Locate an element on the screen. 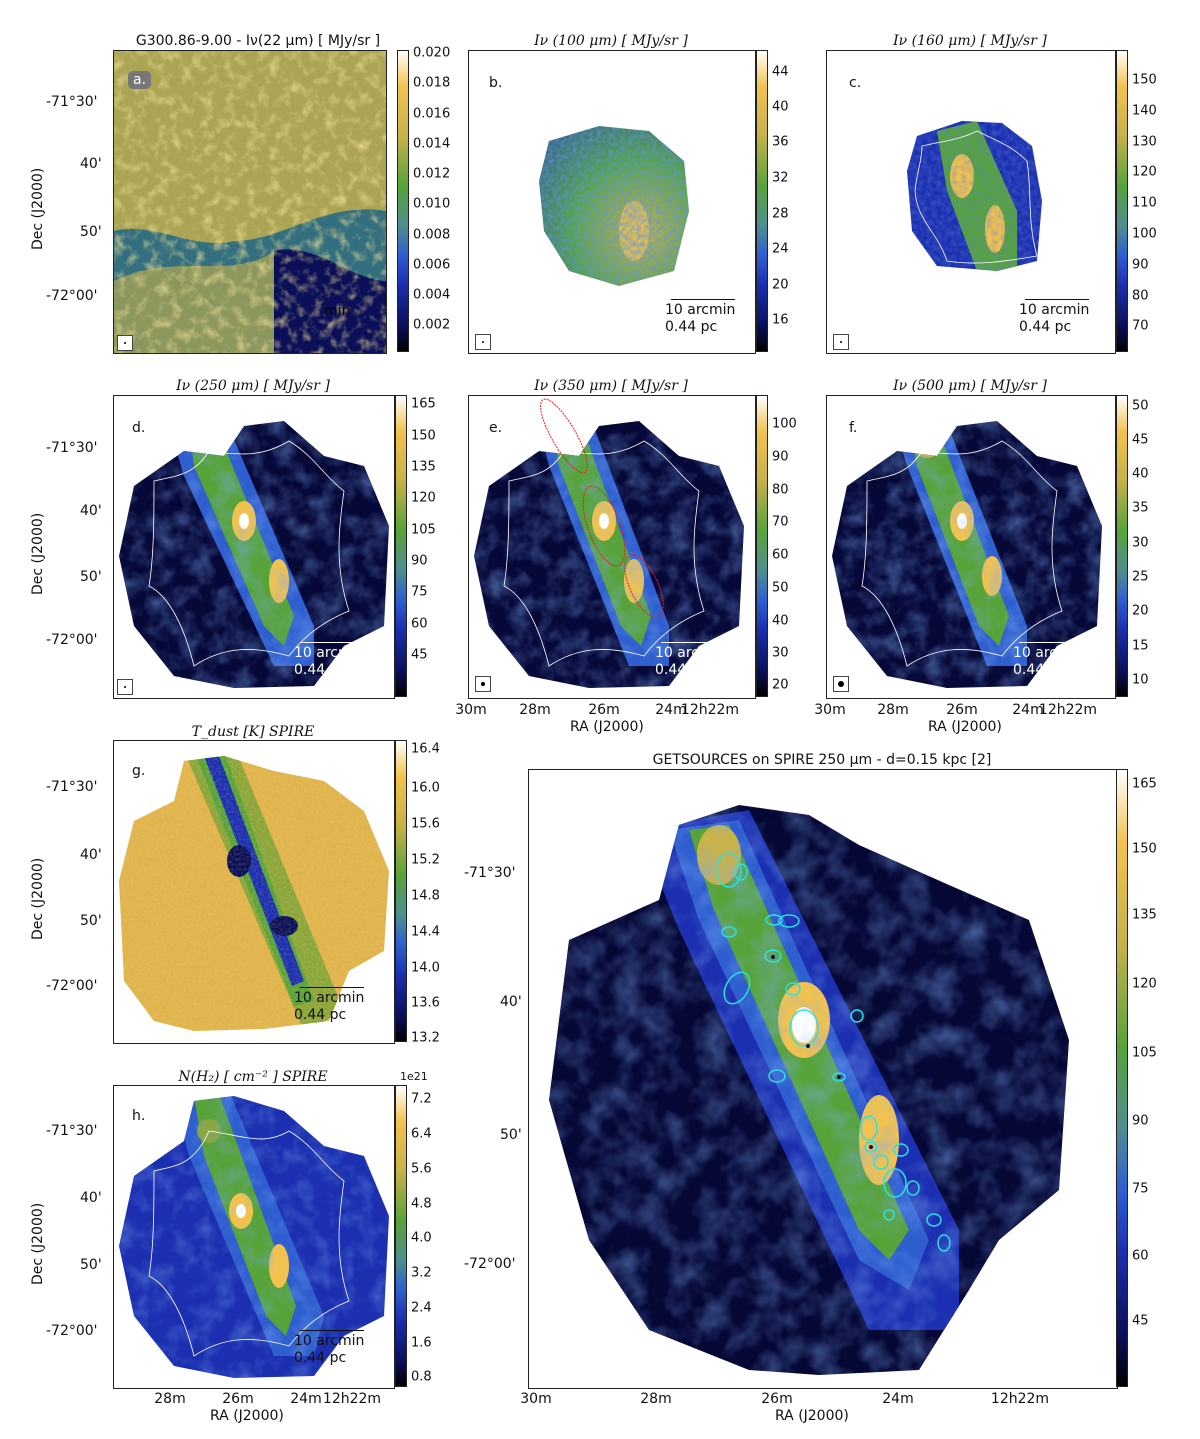 Image resolution: width=1200 pixels, height=1439 pixels. panel-f-image: f. 10 arcmin 0.44 pc is located at coordinates (971, 547).